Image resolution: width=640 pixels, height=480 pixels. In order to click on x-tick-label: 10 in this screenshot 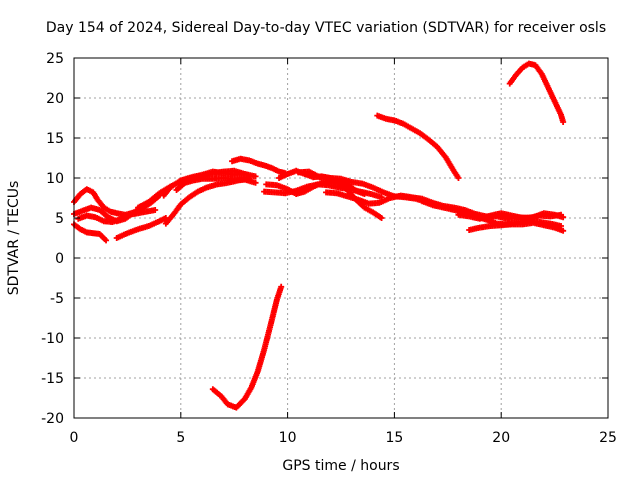, I will do `click(288, 438)`.